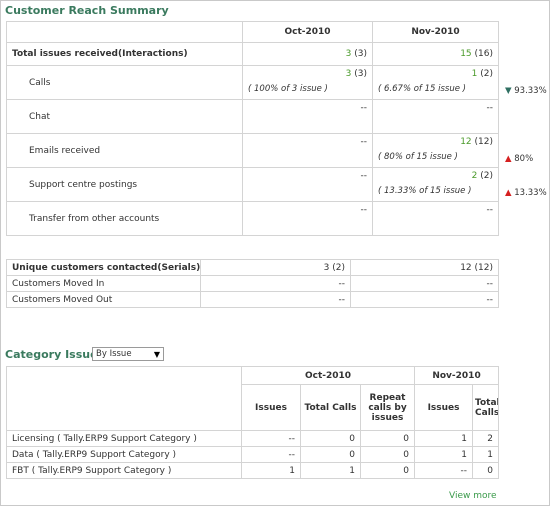 This screenshot has width=550, height=506. What do you see at coordinates (348, 54) in the screenshot?
I see `total-oct-value: 3` at bounding box center [348, 54].